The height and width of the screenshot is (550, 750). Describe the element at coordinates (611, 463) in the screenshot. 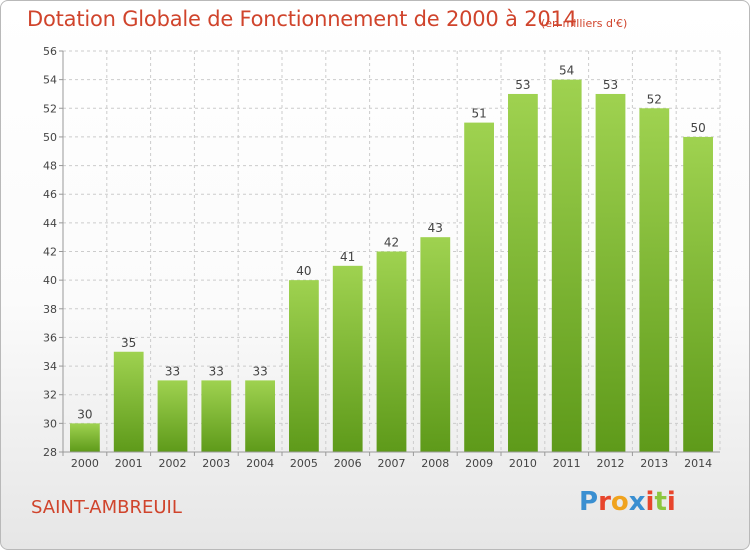

I see `x-tick-label: 2012` at that location.